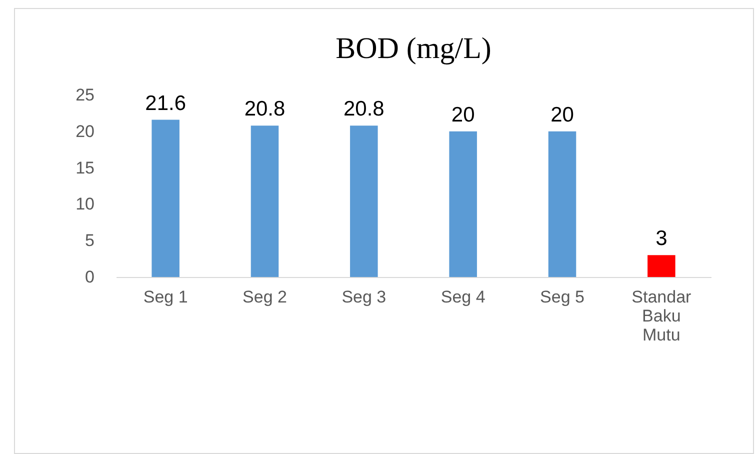 Image resolution: width=755 pixels, height=454 pixels. Describe the element at coordinates (165, 103) in the screenshot. I see `data-label: 21.6` at that location.